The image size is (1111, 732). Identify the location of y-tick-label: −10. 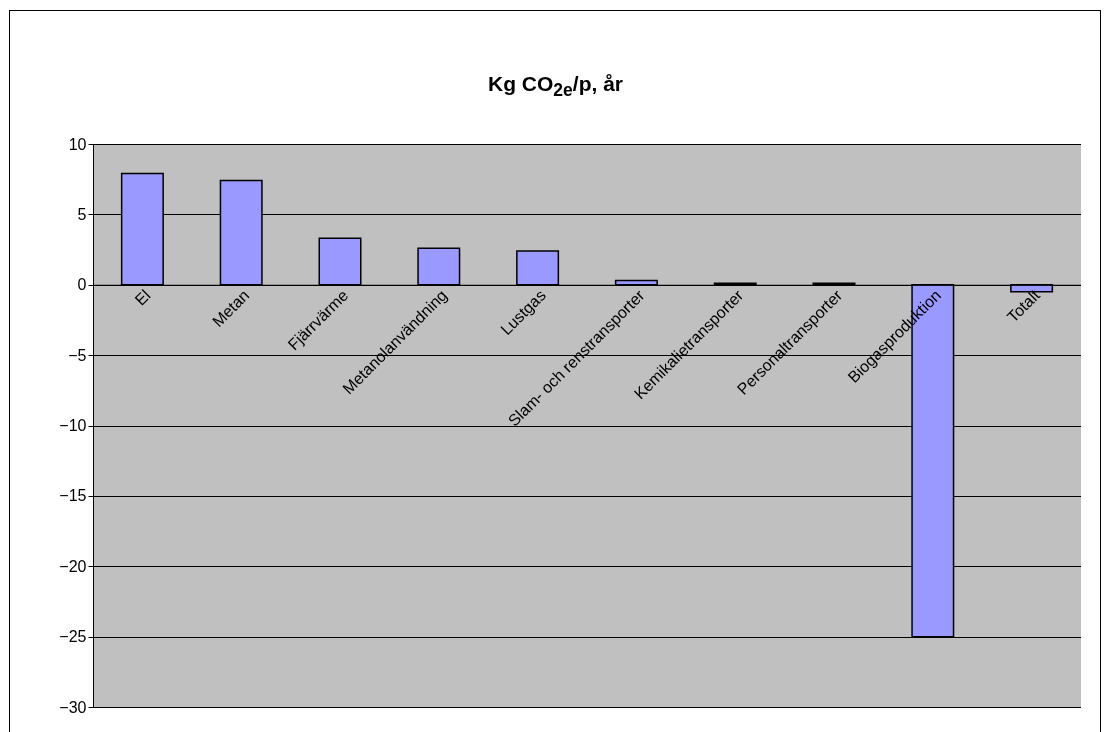
(73, 425).